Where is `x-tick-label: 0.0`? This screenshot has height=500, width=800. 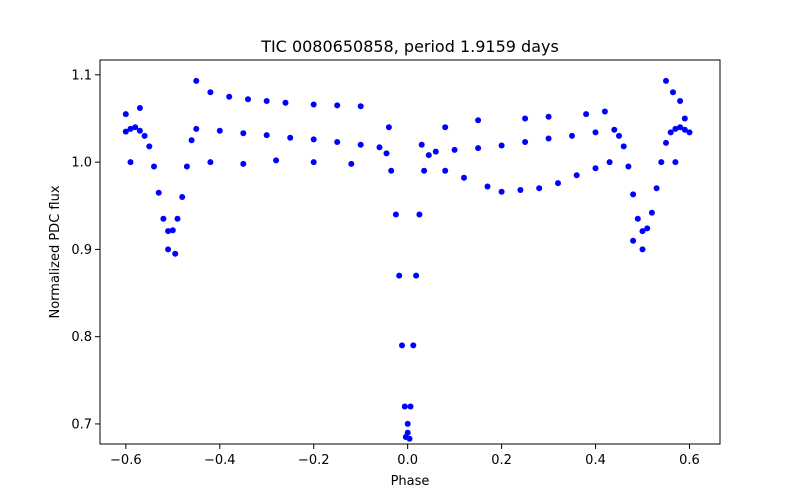 x-tick-label: 0.0 is located at coordinates (407, 460).